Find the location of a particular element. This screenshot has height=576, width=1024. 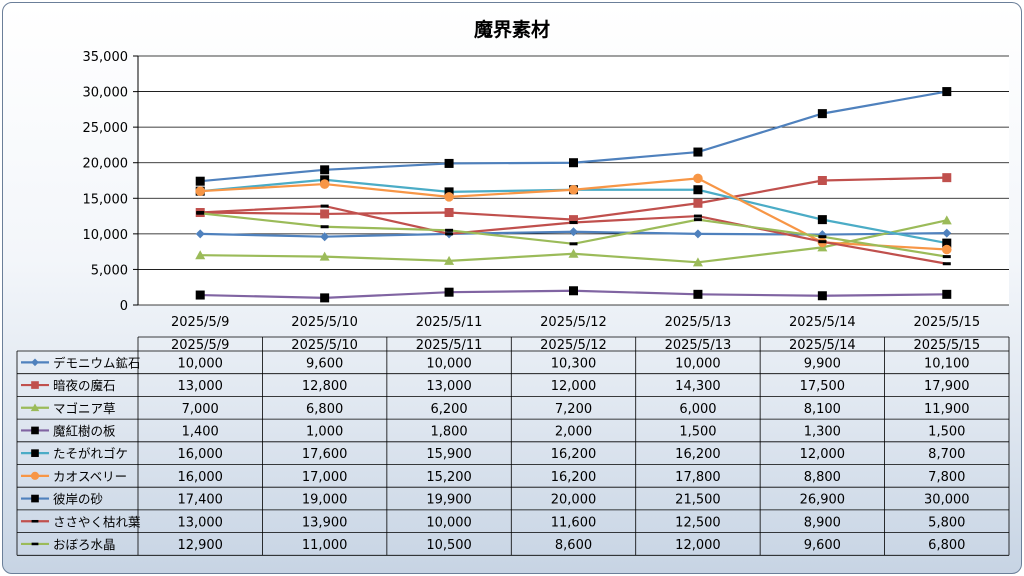

table-value-cell: 1,300 is located at coordinates (822, 431).